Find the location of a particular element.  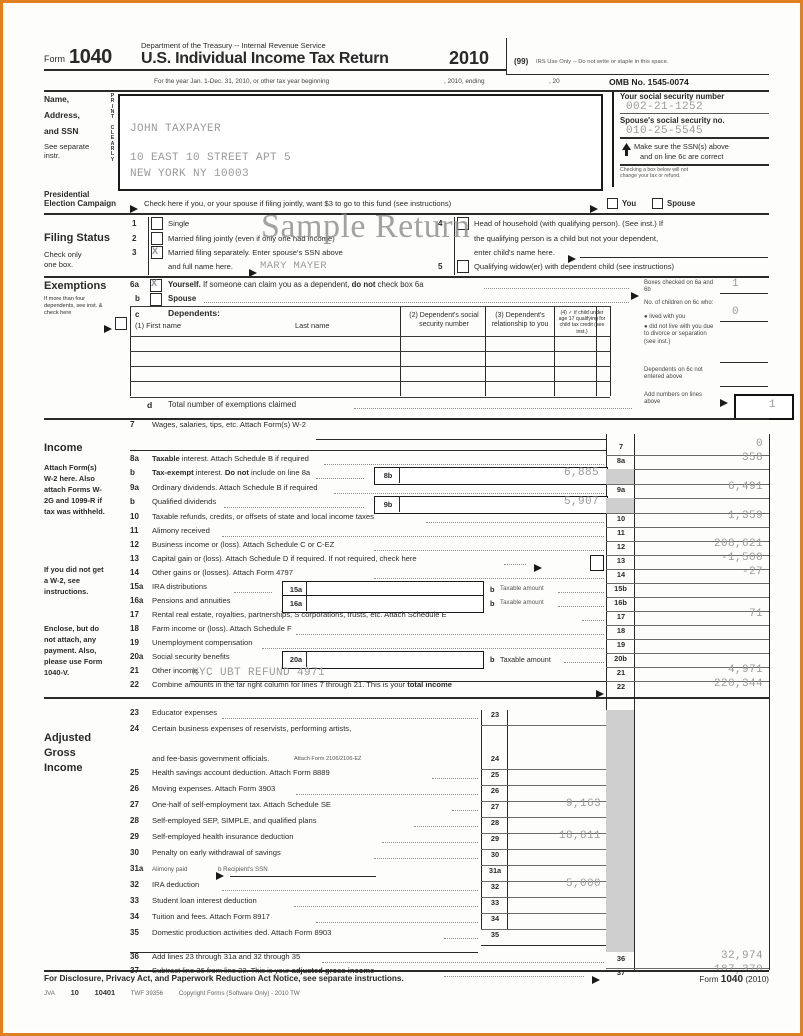

line-7-entry-rule is located at coordinates (461, 439).